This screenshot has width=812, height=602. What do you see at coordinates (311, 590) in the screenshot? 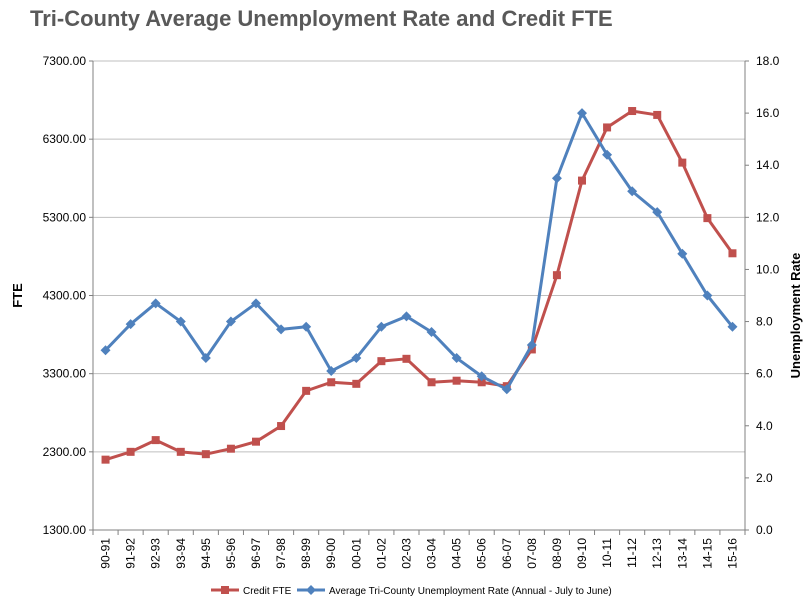
I see `legend-marker-diamond` at bounding box center [311, 590].